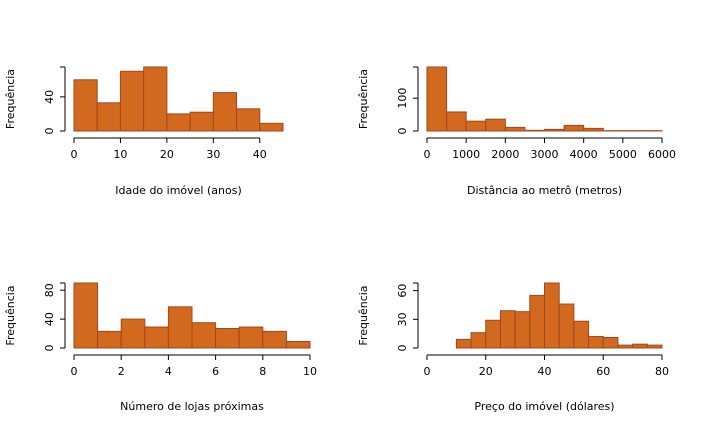 This screenshot has width=706, height=431. Describe the element at coordinates (603, 371) in the screenshot. I see `x-tick-label: 60` at that location.